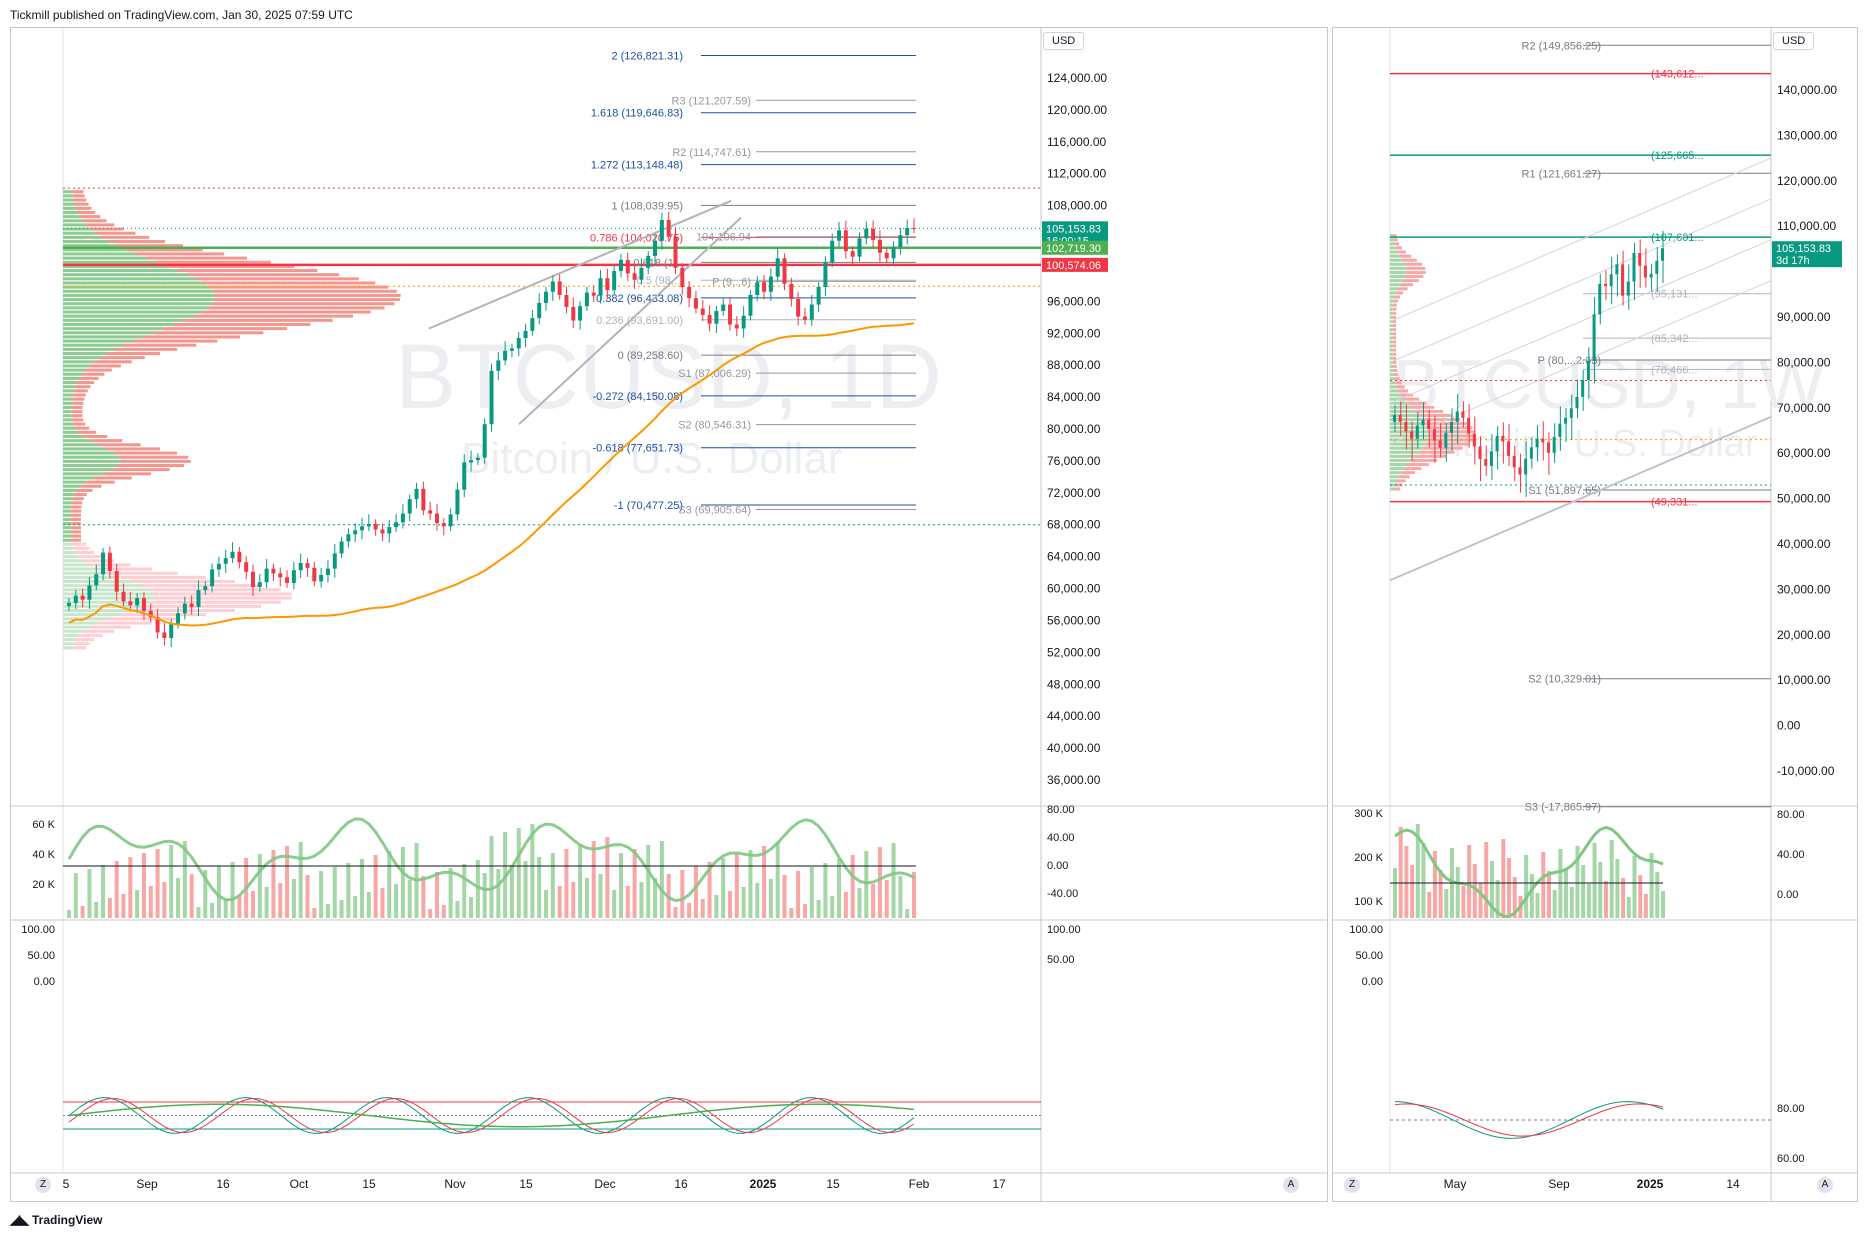 This screenshot has height=1236, width=1868. Describe the element at coordinates (1352, 1185) in the screenshot. I see `zoom-button-weekly: Z` at that location.